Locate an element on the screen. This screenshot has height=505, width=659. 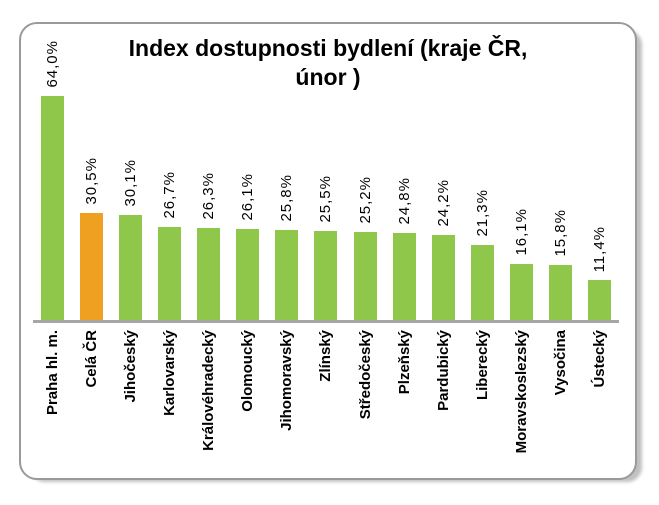
category-column: Jihomoravský is located at coordinates (286, 400).